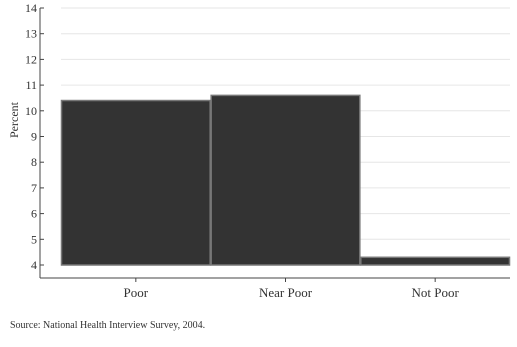 This screenshot has height=347, width=517. What do you see at coordinates (435, 261) in the screenshot?
I see `bar-not-poor` at bounding box center [435, 261].